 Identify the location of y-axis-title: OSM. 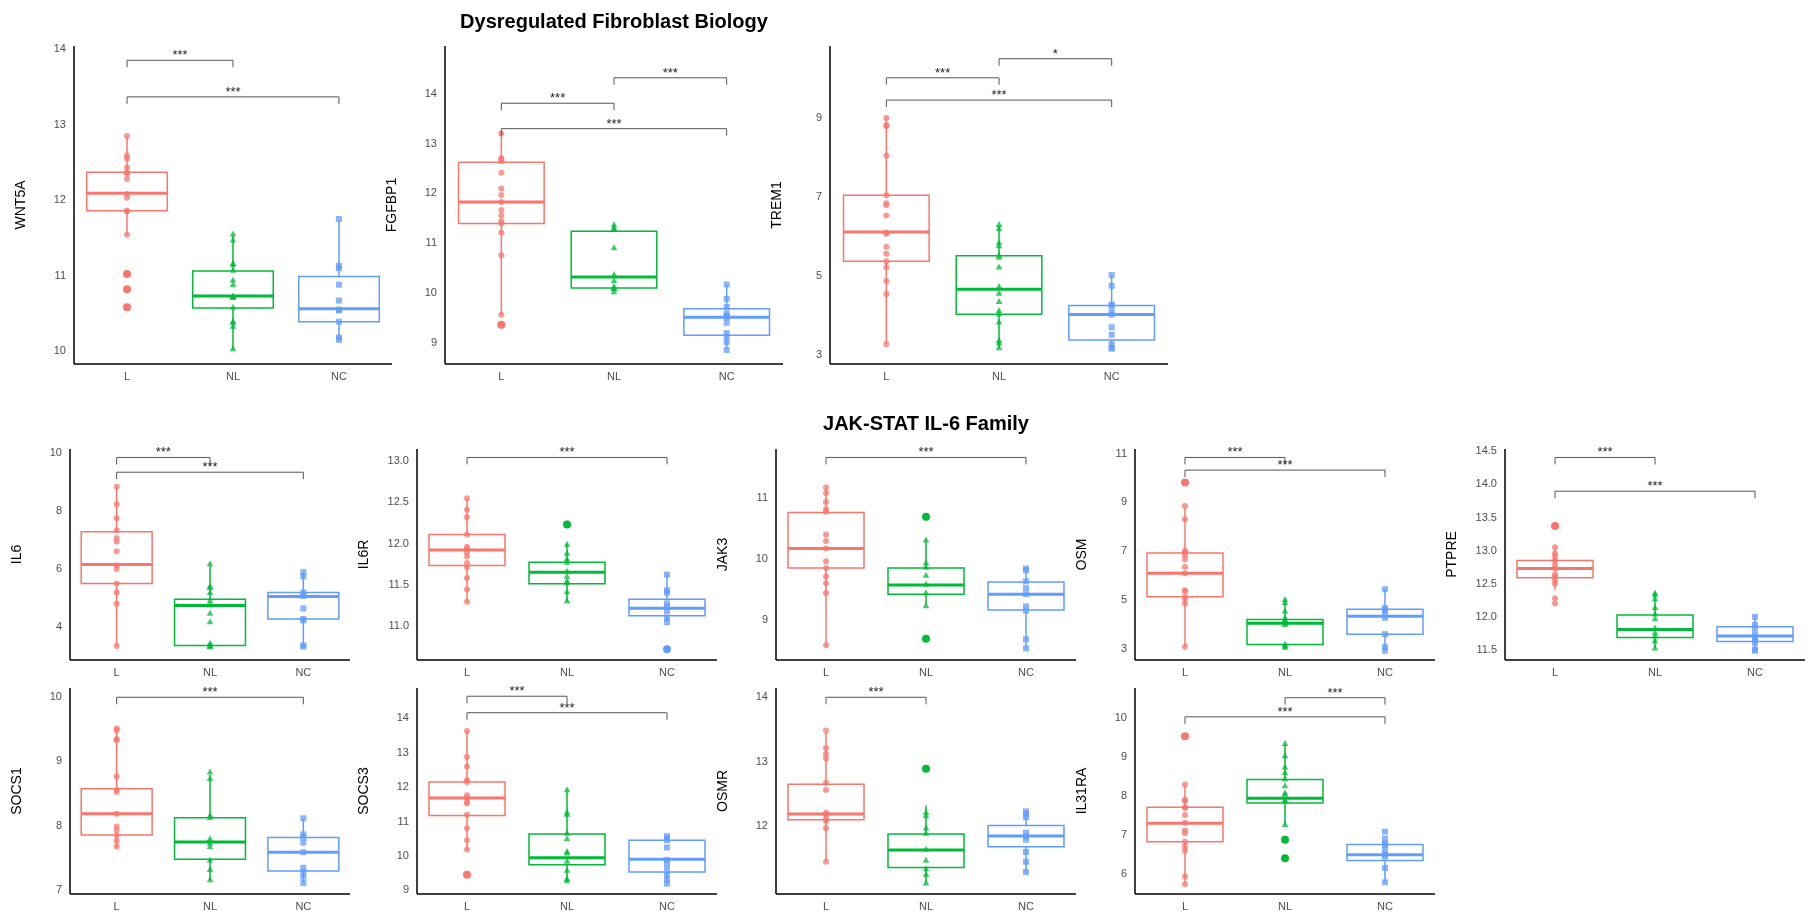
(1080, 554).